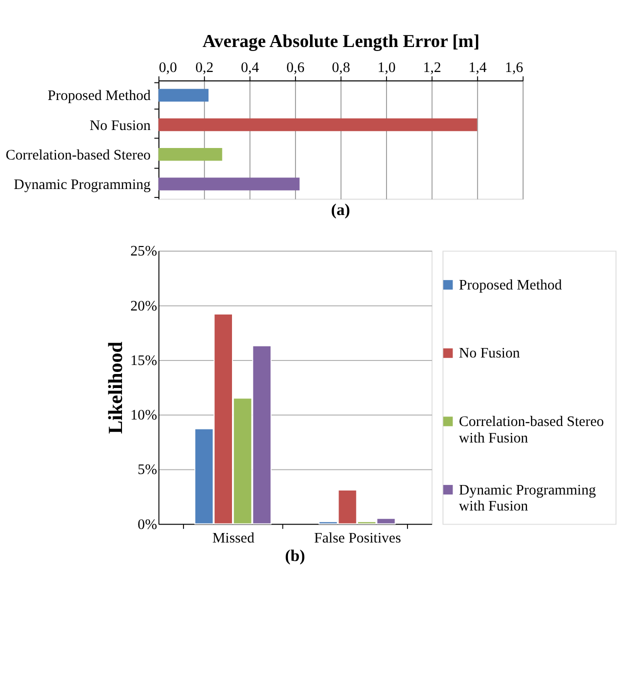 The image size is (621, 689). I want to click on y-axis-title: Likelihood, so click(116, 388).